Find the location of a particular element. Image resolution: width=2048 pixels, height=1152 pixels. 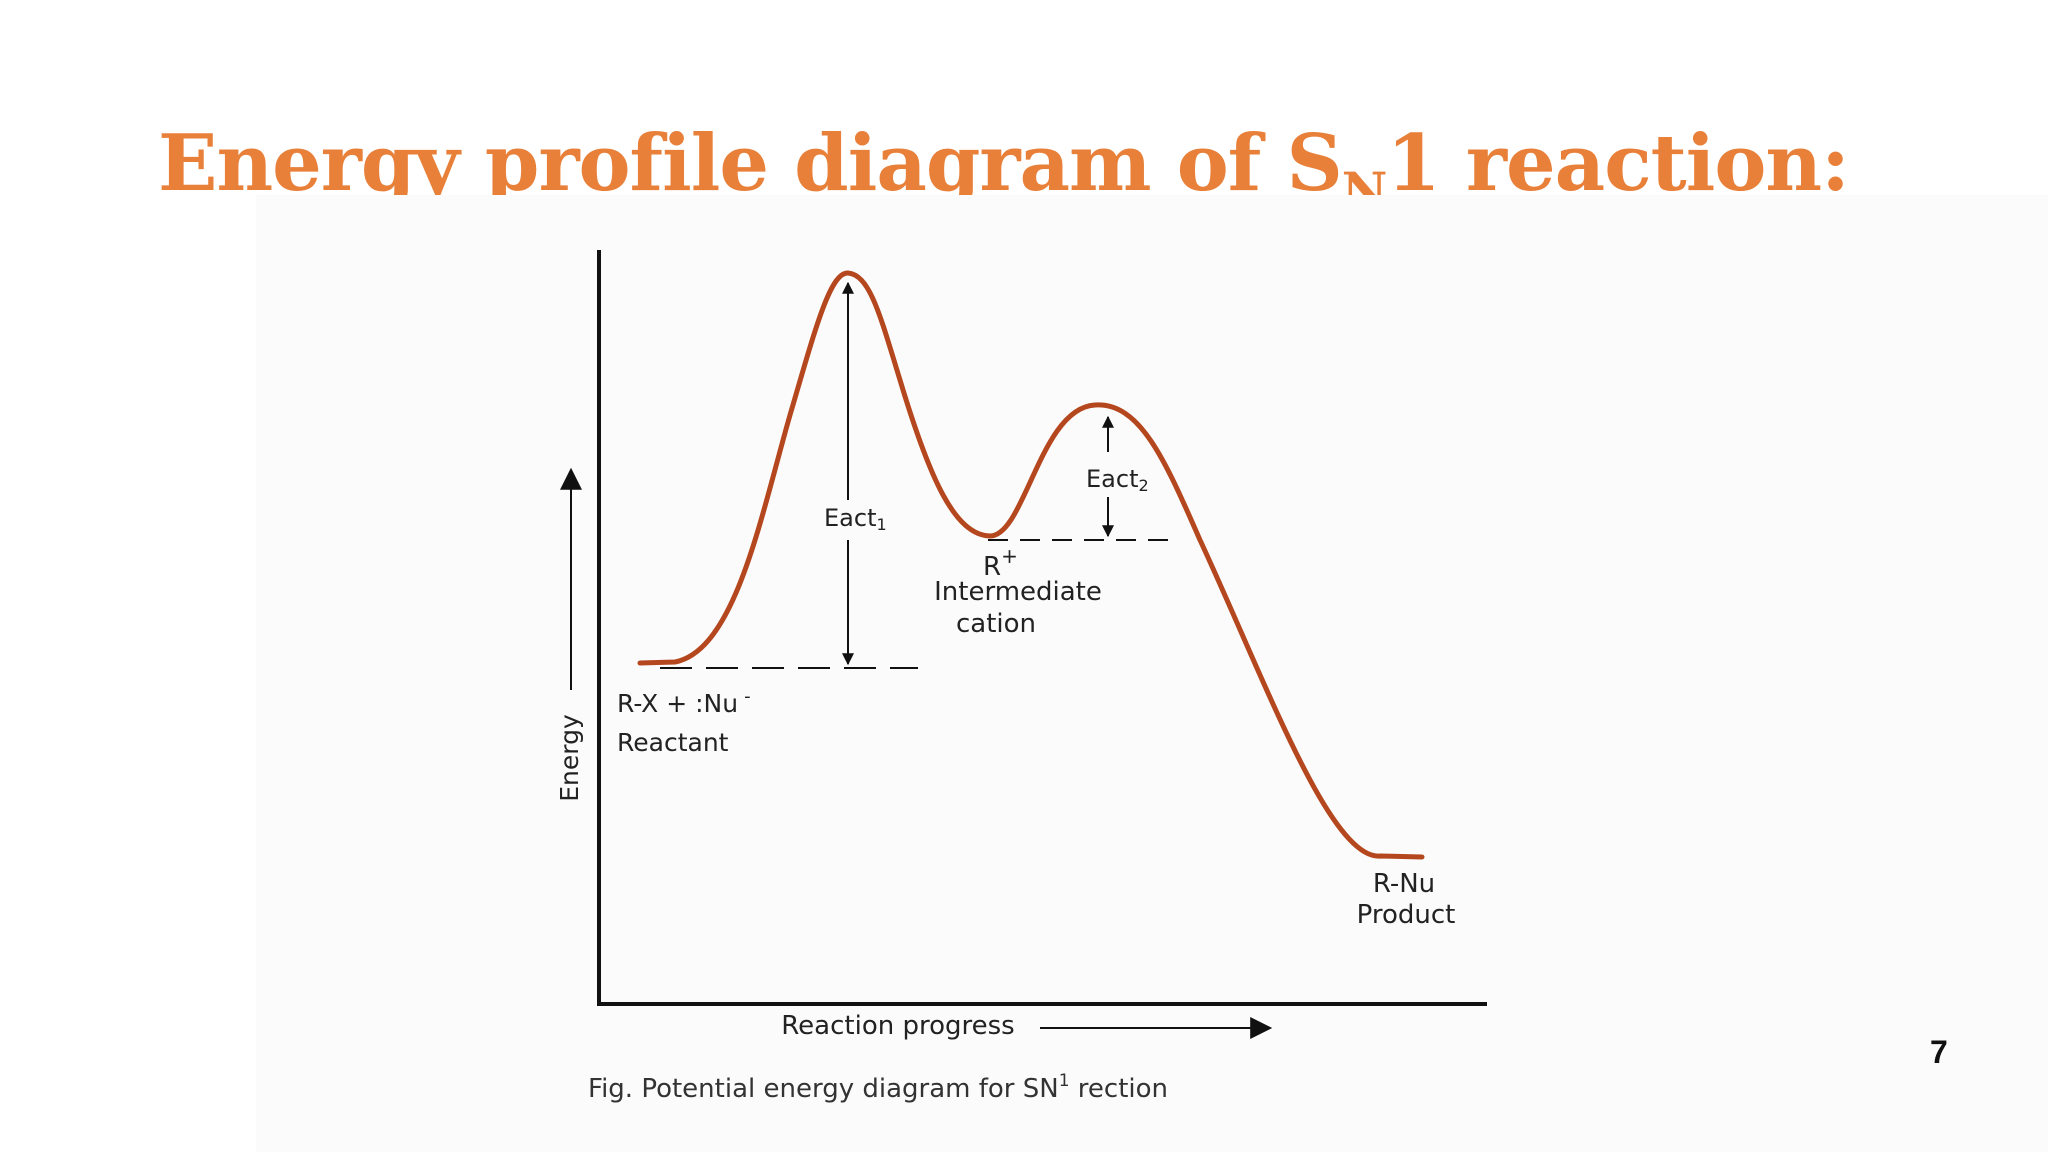

intermediate-label-line1: Intermediate is located at coordinates (1018, 592).